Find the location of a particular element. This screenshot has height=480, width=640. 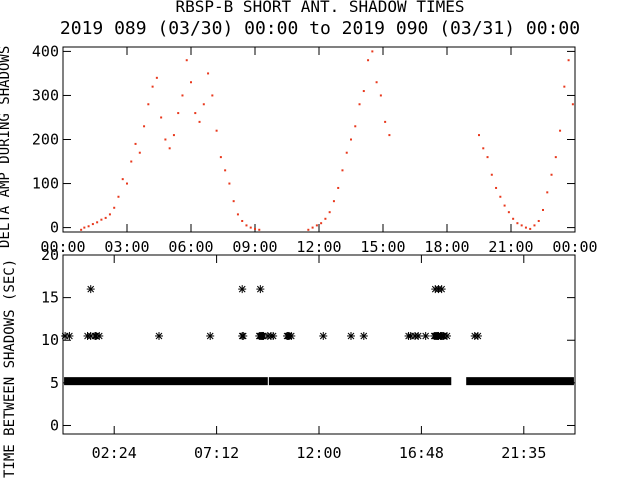

delta-amp-y-axis-label: DELTA AMP DURING SHADOWS is located at coordinates (6, 147).